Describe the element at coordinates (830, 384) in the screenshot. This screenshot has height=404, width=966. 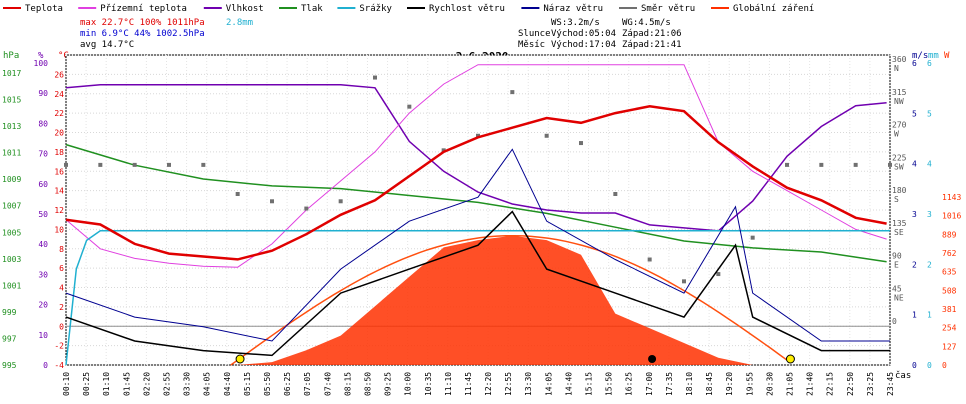
I see `x-tick-38: 22:15` at that location.